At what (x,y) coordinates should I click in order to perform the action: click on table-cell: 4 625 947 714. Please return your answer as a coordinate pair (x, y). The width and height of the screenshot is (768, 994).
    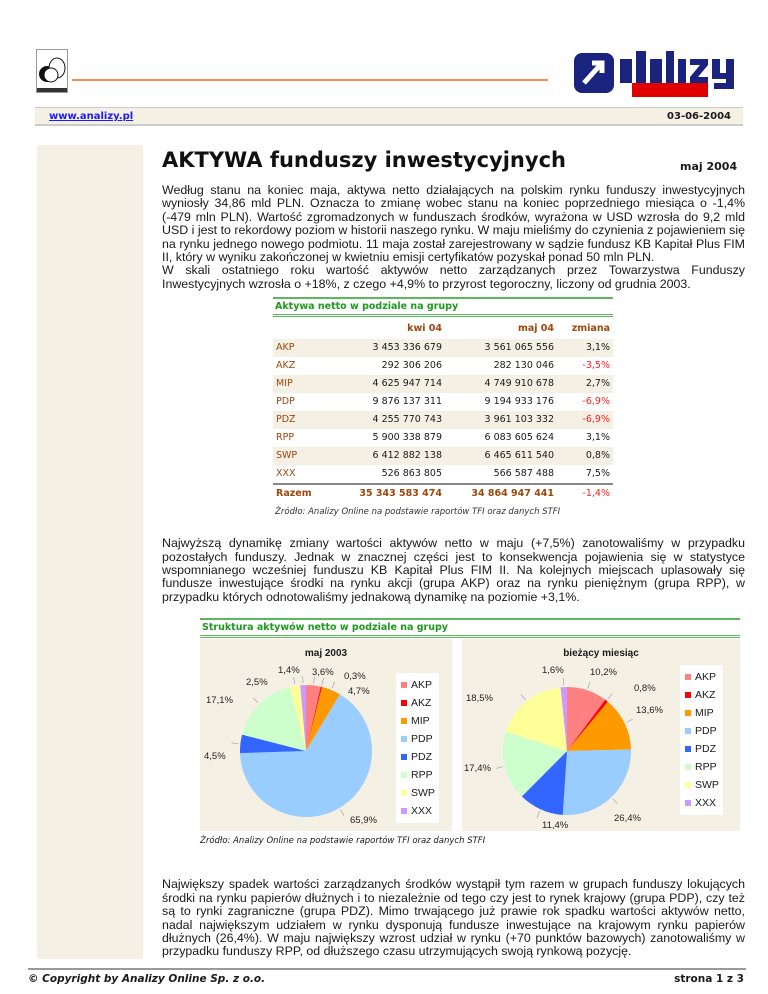
    Looking at the image, I should click on (389, 384).